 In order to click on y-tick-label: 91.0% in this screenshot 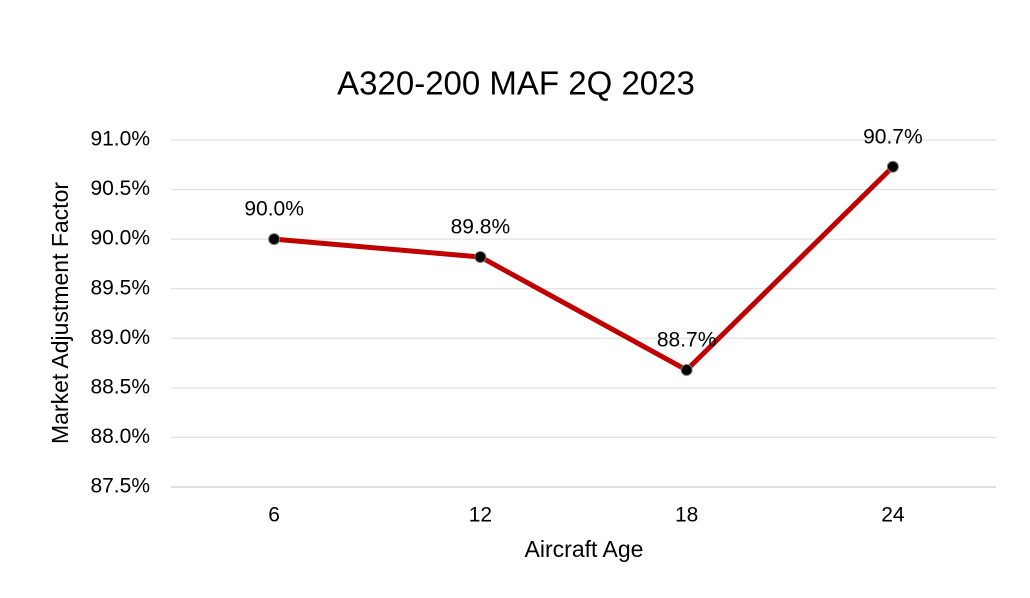, I will do `click(120, 139)`.